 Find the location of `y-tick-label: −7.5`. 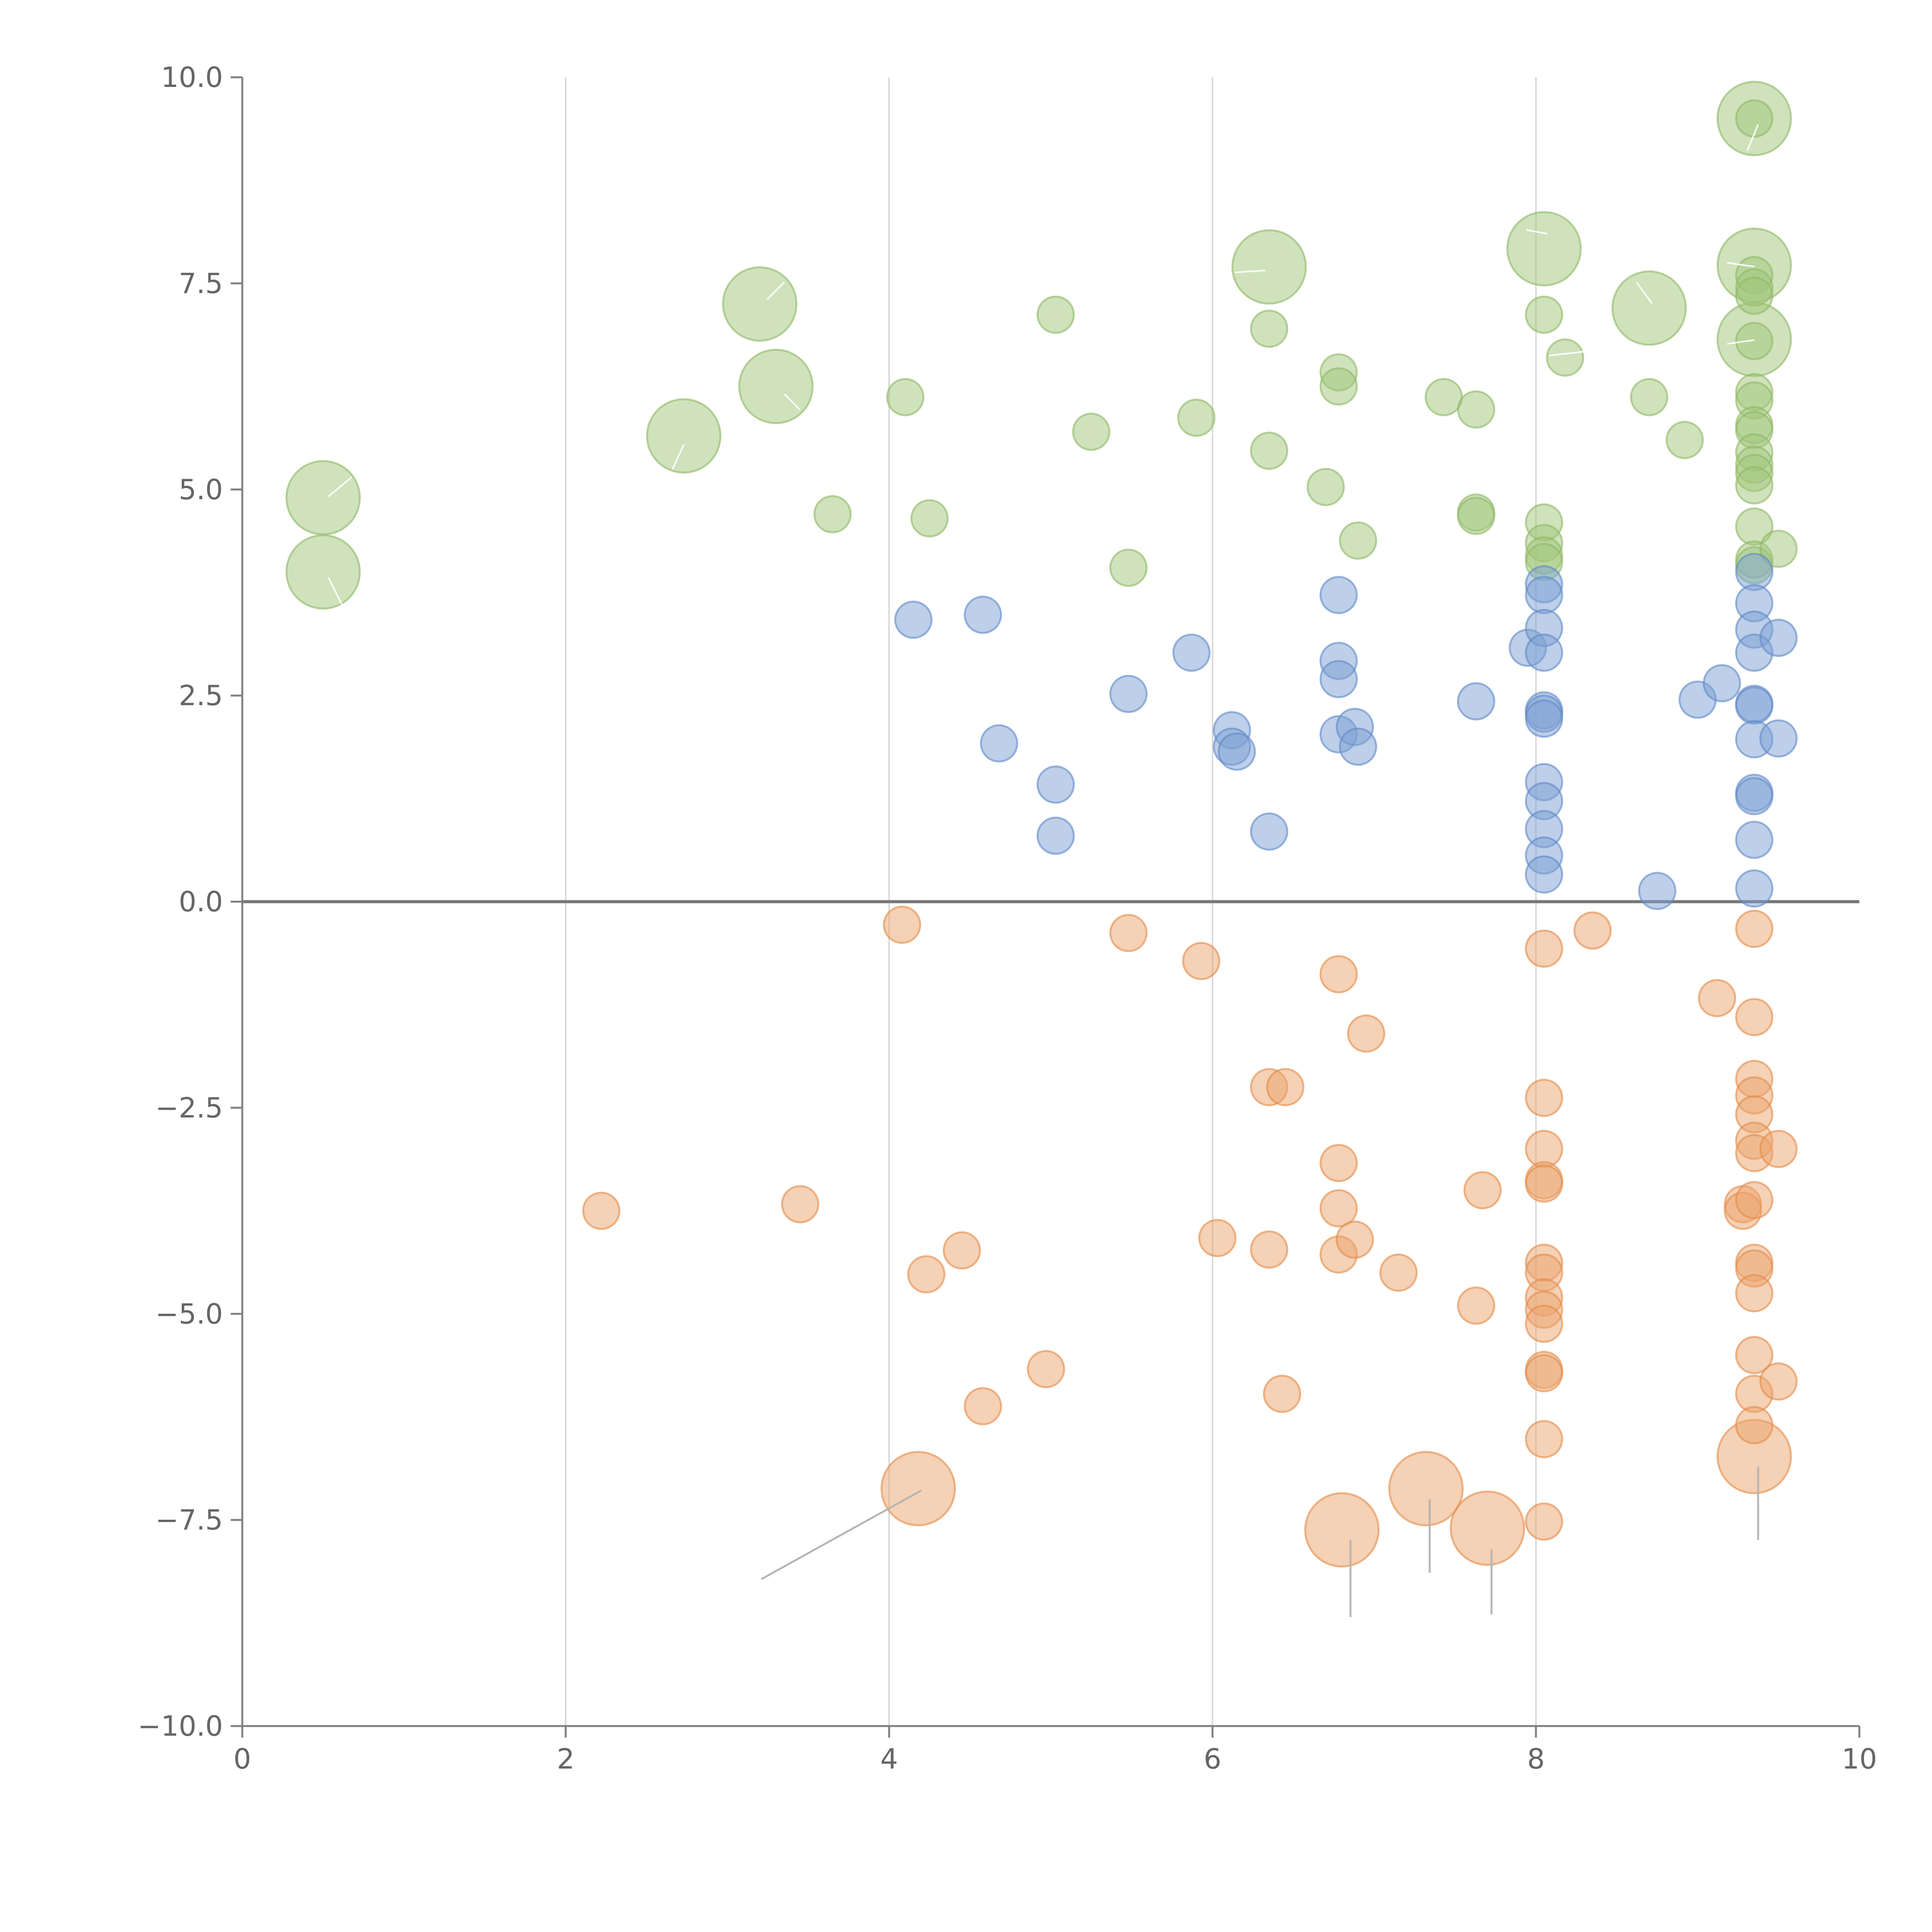

y-tick-label: −7.5 is located at coordinates (189, 1520).